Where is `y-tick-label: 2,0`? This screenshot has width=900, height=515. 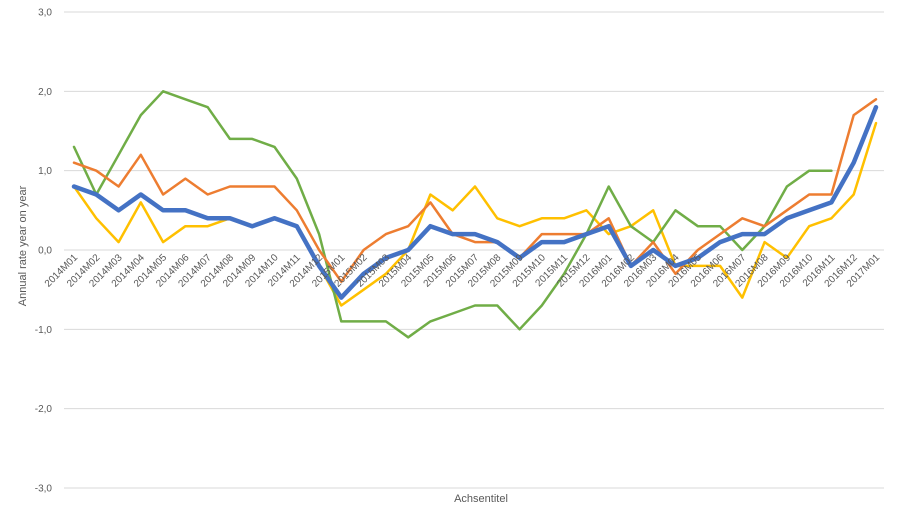 y-tick-label: 2,0 is located at coordinates (45, 92).